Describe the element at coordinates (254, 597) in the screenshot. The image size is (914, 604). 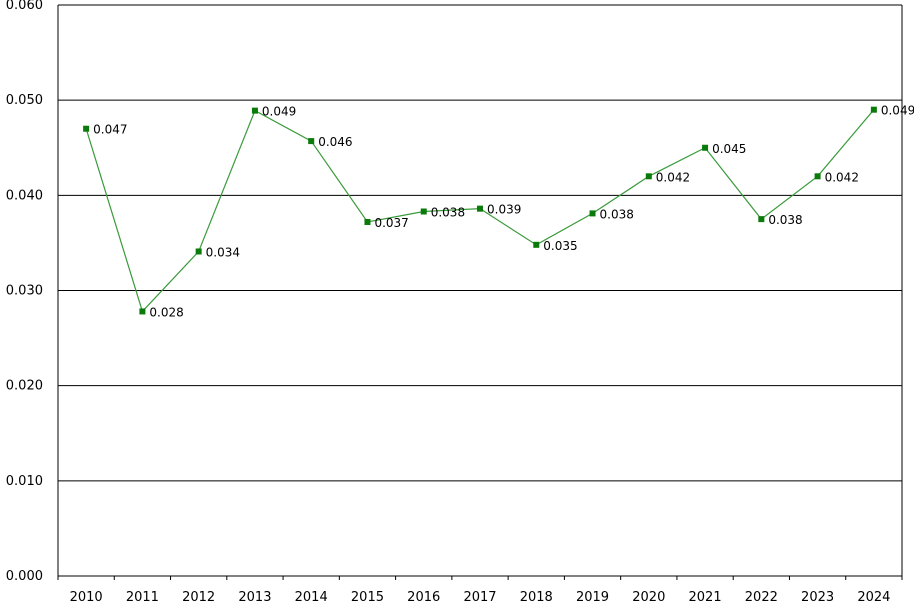
I see `x-tick-label: 2013` at that location.